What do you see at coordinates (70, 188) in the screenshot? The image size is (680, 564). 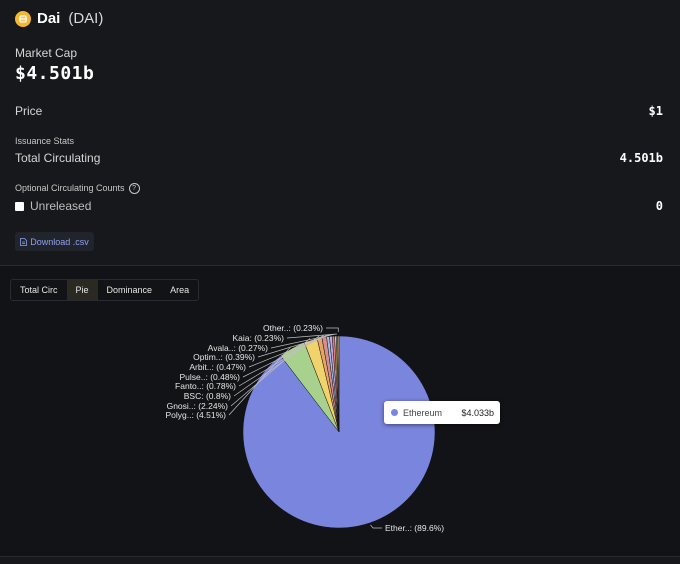 I see `optional-counts-text: Optional Circulating Counts` at bounding box center [70, 188].